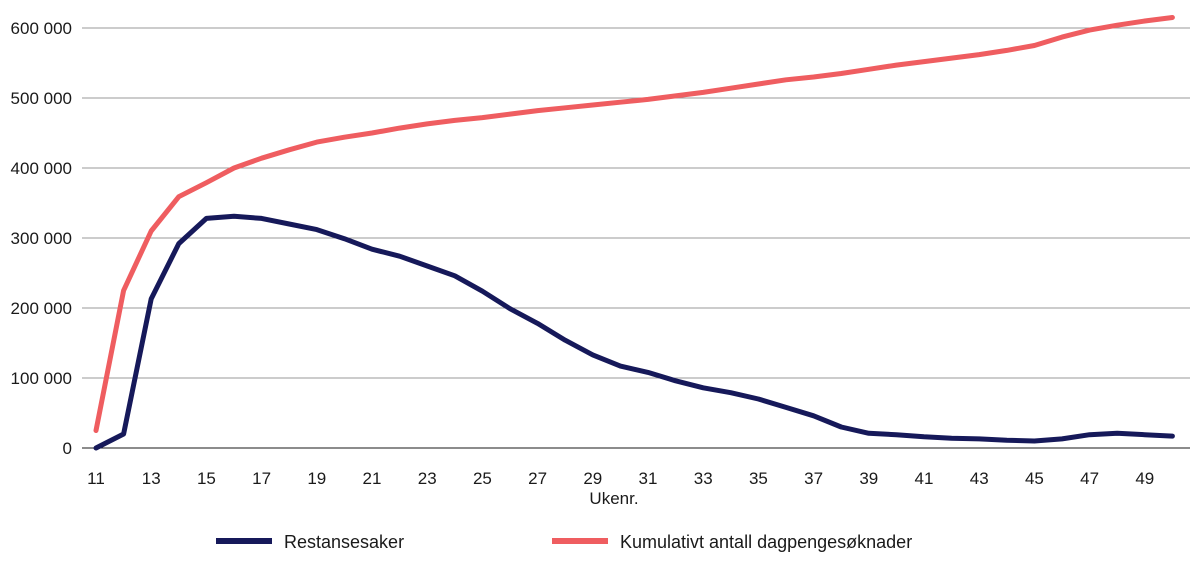  I want to click on x-axis-title: Ukenr., so click(613, 498).